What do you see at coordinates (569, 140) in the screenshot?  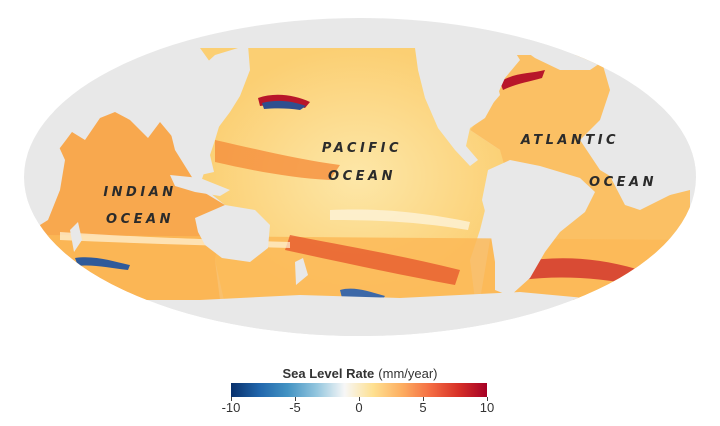 I see `atlantic-label-line1: ATLANTIC` at bounding box center [569, 140].